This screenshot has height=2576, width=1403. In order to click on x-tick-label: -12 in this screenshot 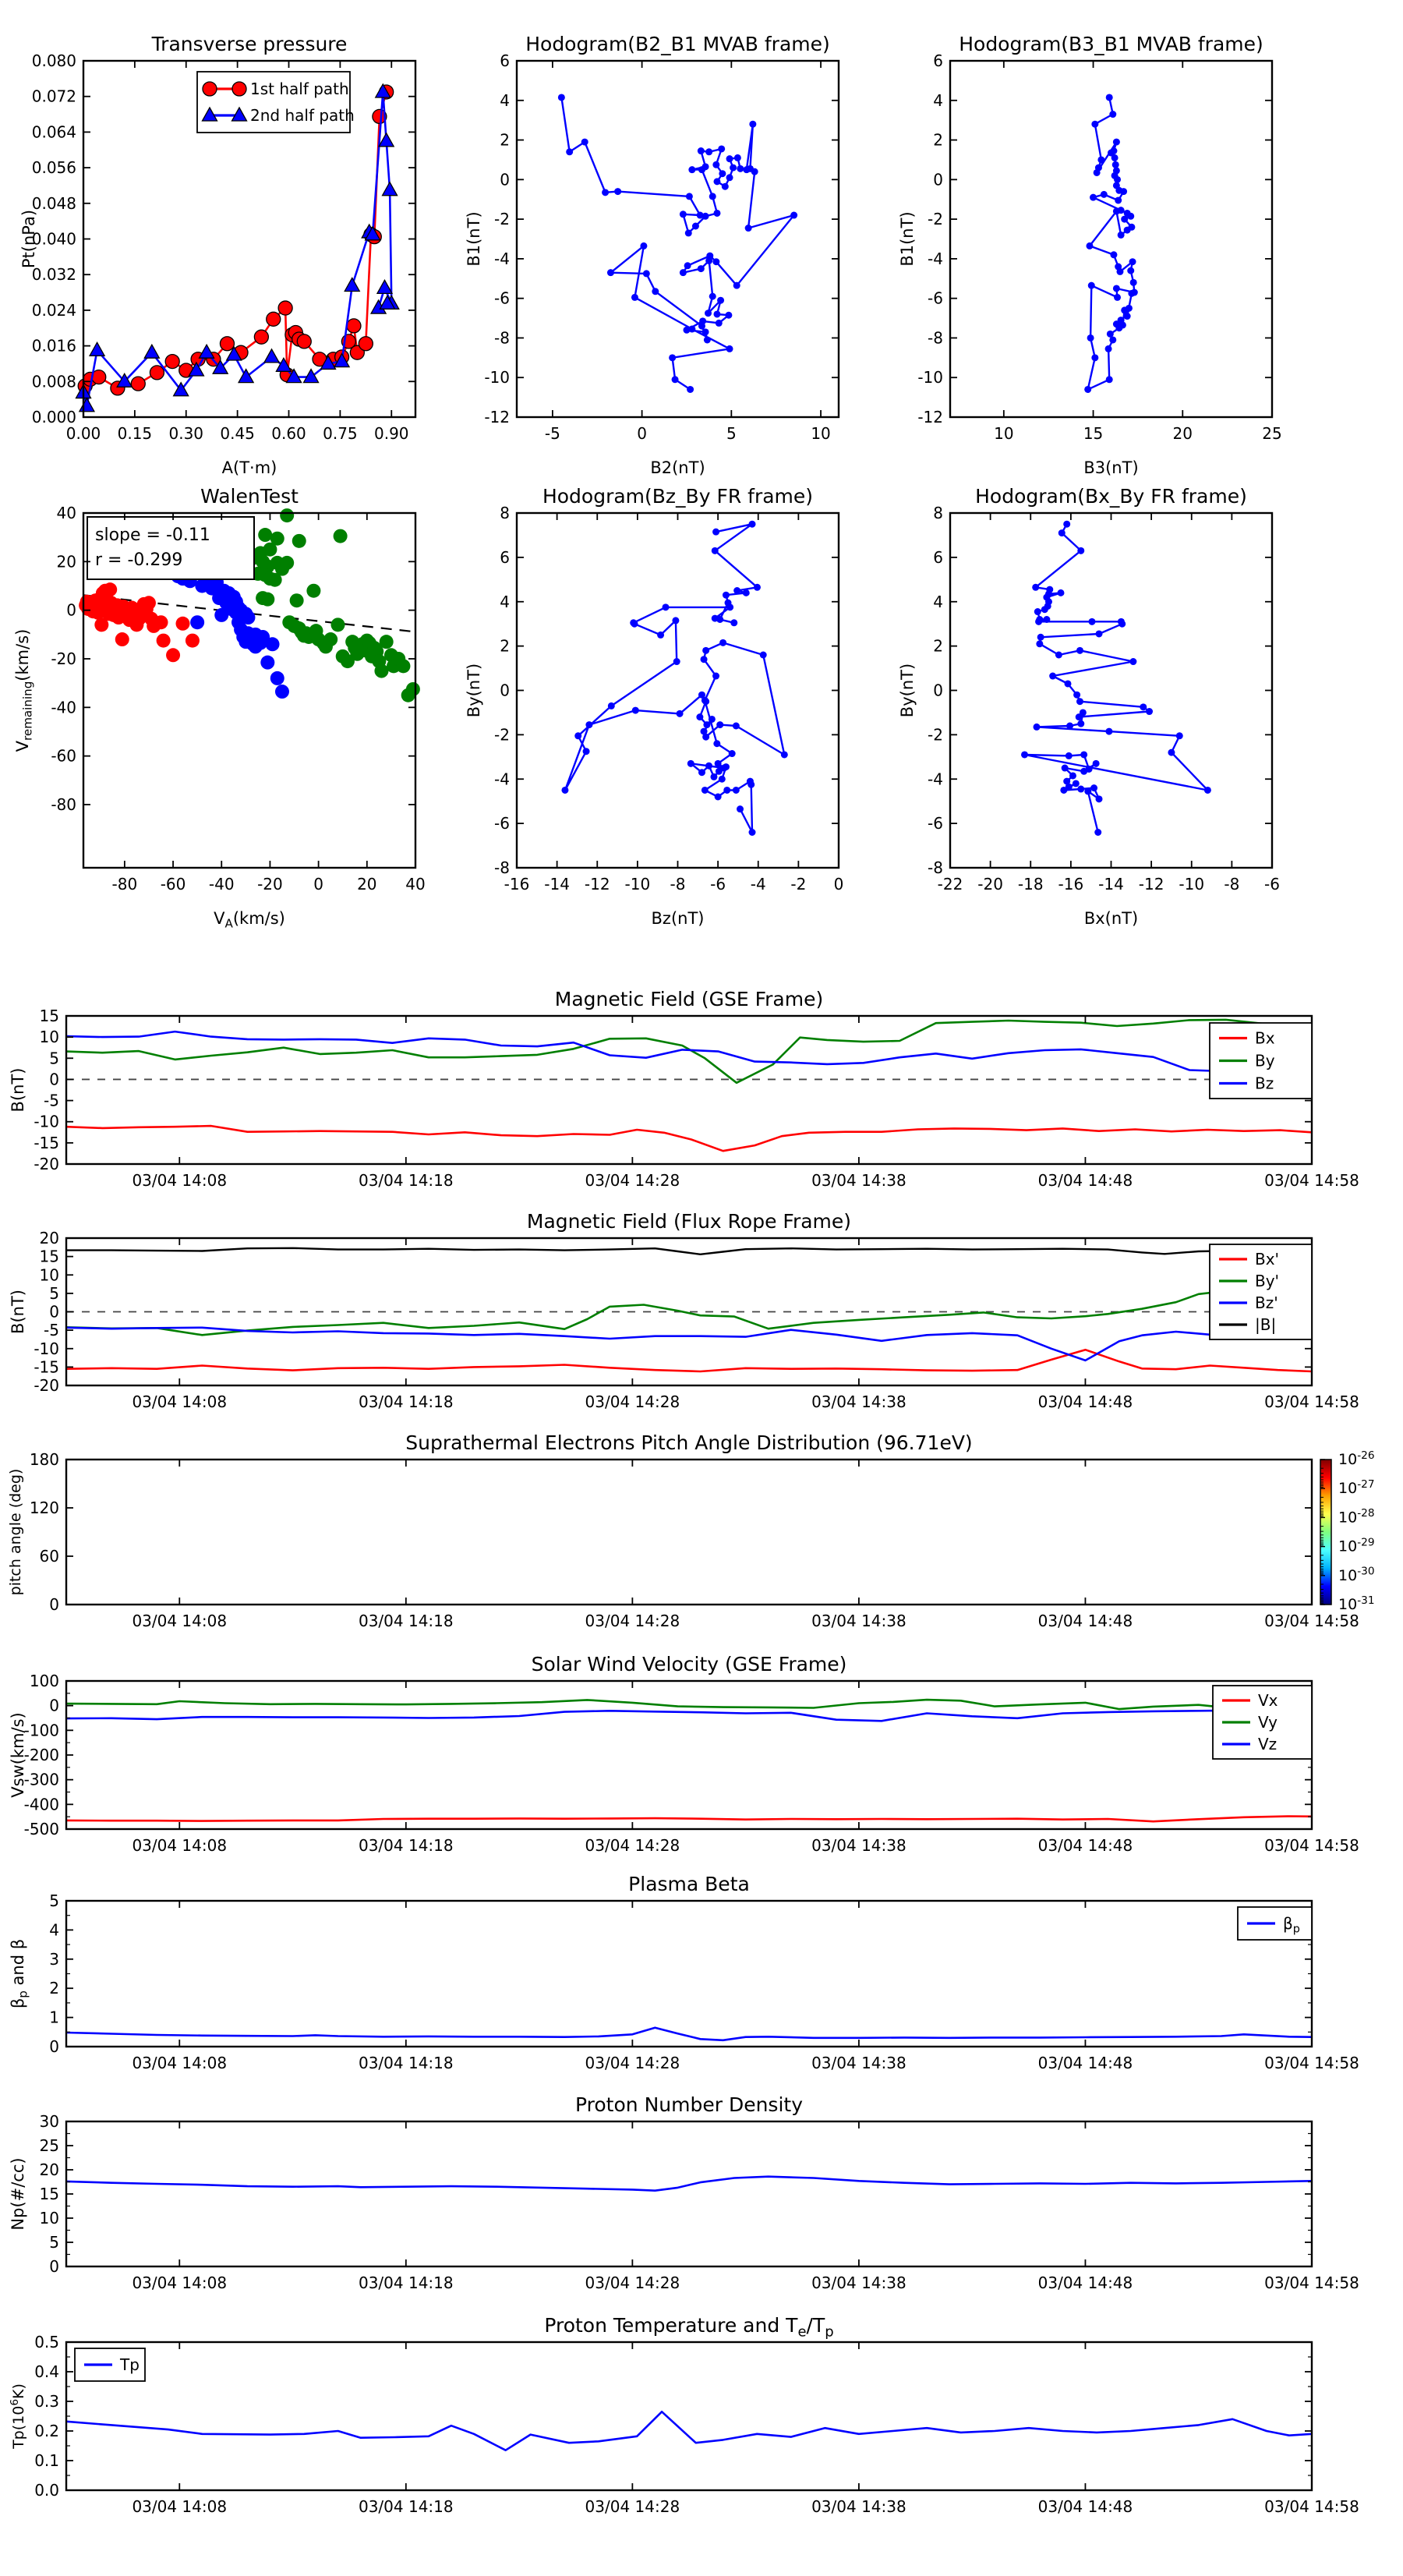, I will do `click(1151, 884)`.